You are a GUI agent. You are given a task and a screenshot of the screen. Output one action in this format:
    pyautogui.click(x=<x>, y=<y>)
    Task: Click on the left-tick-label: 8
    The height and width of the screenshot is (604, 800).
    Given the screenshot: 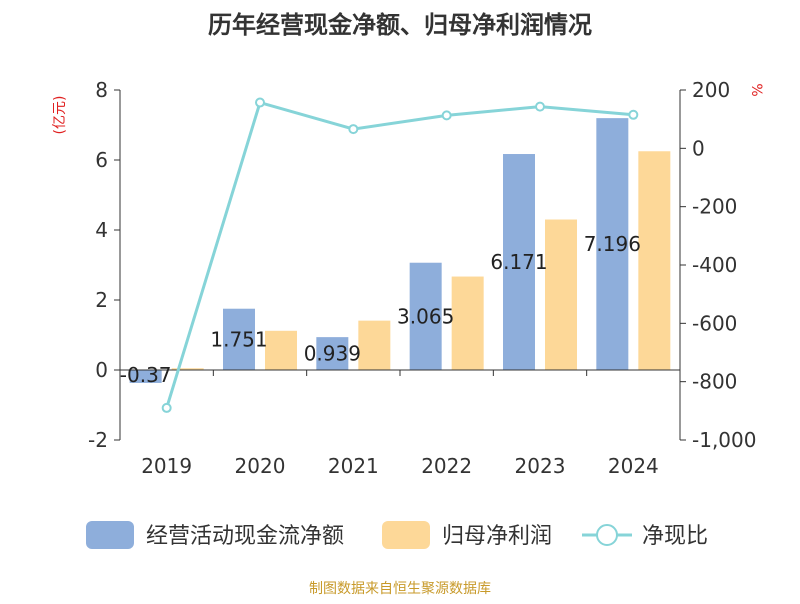 What is the action you would take?
    pyautogui.click(x=101, y=90)
    